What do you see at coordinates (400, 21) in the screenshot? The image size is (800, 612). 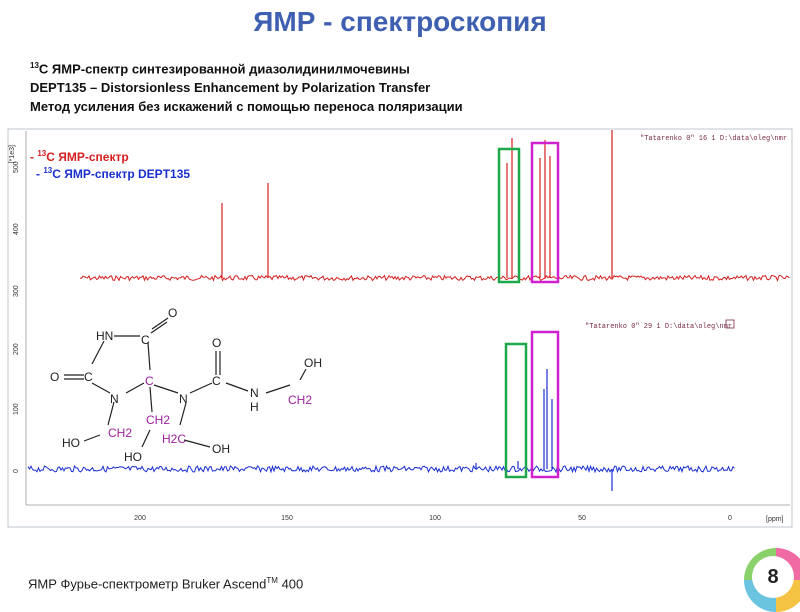 I see `slide-title: ЯМР - спектроскопия` at bounding box center [400, 21].